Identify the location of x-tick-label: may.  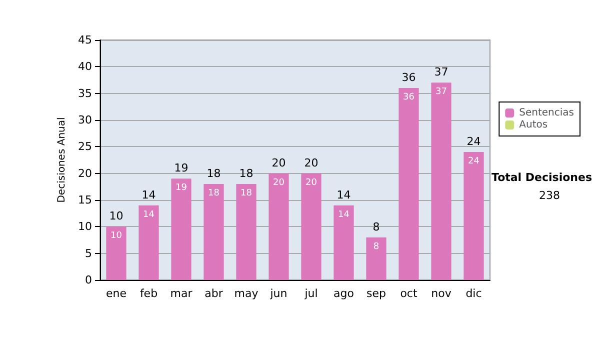
(246, 293).